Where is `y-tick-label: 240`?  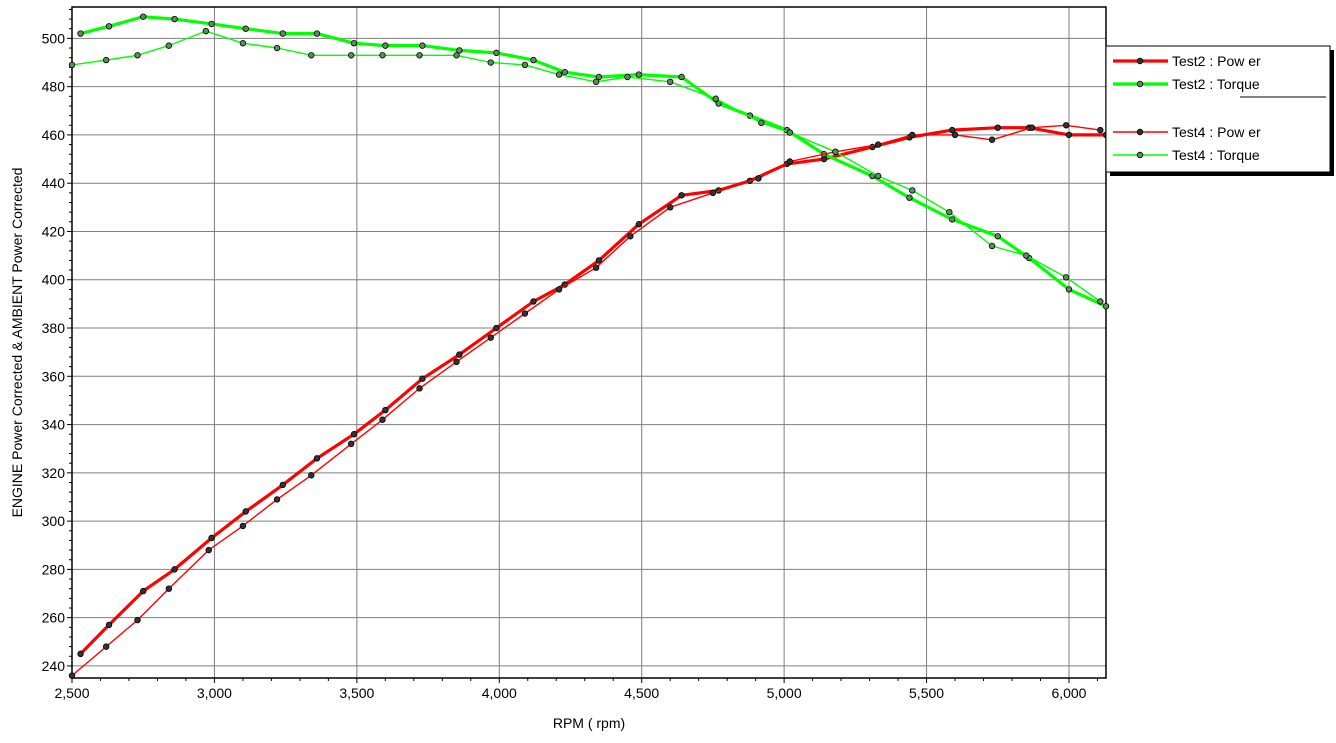
y-tick-label: 240 is located at coordinates (54, 666).